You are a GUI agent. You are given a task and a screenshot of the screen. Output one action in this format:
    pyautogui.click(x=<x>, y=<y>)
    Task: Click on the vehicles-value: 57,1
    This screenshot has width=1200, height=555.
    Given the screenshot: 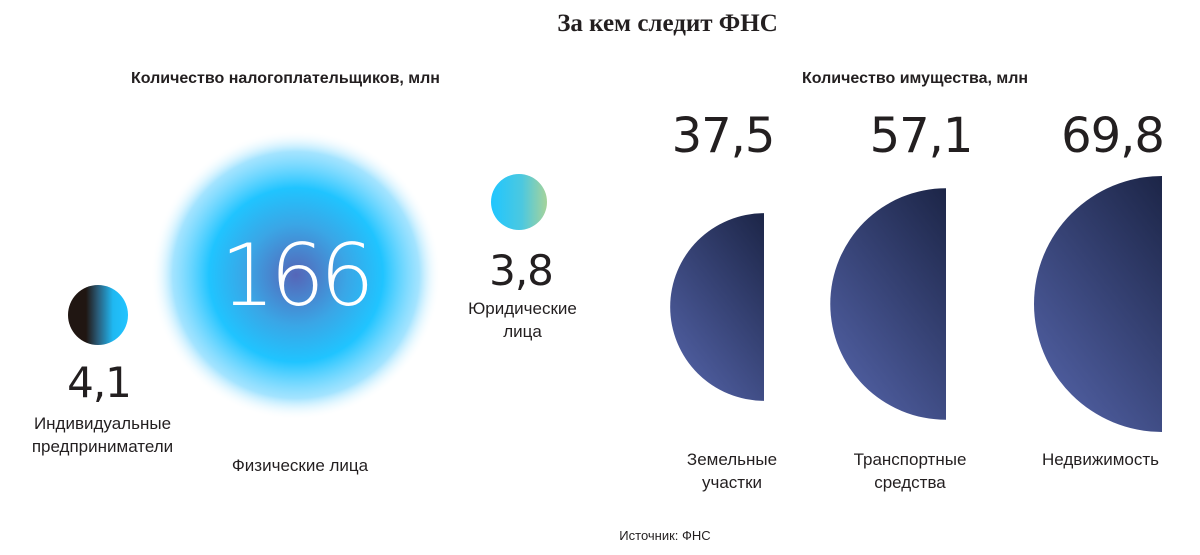 What is the action you would take?
    pyautogui.click(x=921, y=136)
    